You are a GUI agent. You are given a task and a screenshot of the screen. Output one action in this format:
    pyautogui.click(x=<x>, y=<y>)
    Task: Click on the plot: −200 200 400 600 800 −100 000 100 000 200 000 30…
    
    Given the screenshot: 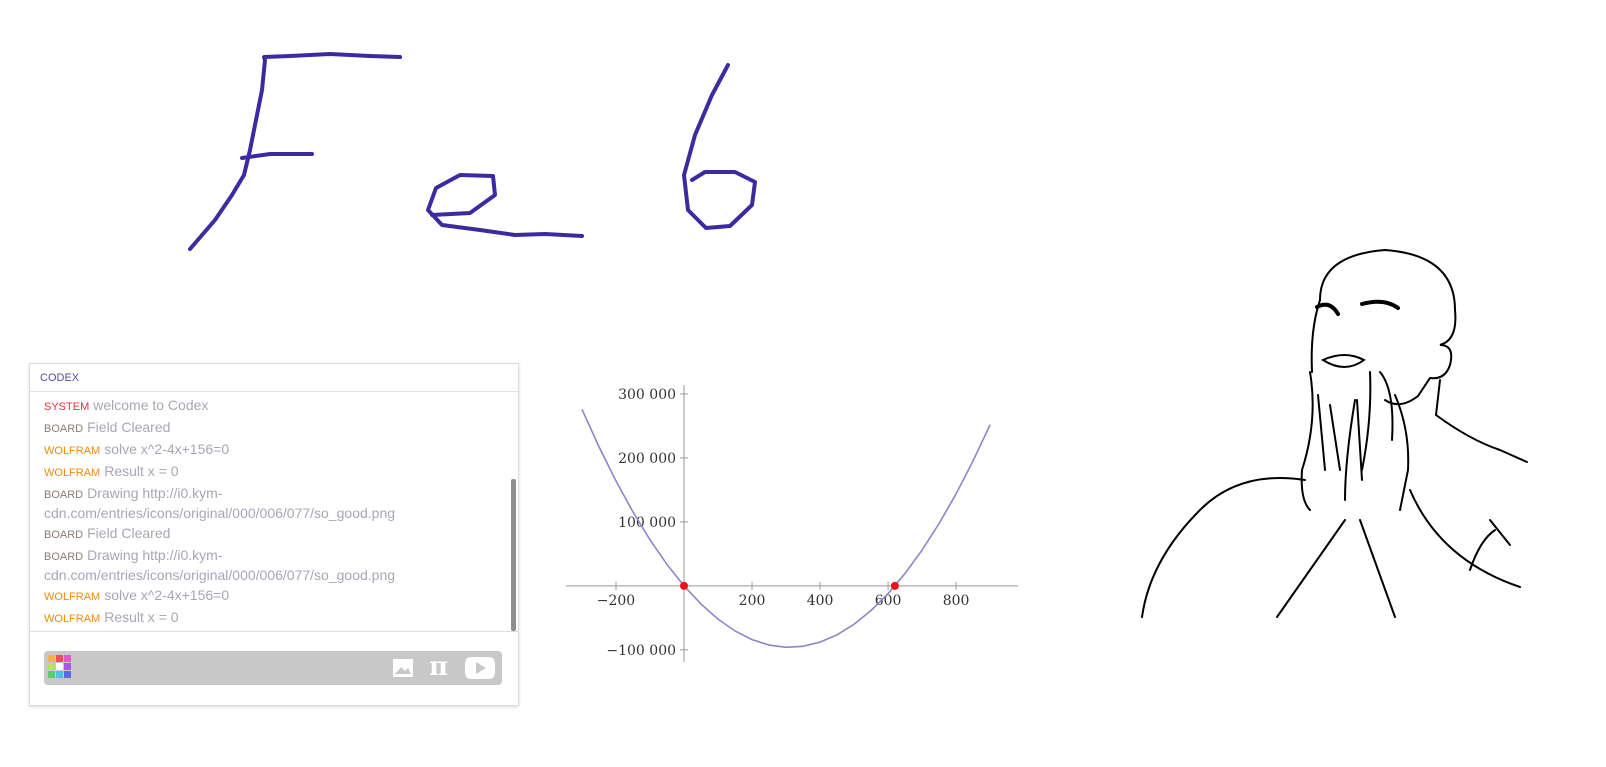 What is the action you would take?
    pyautogui.click(x=792, y=523)
    